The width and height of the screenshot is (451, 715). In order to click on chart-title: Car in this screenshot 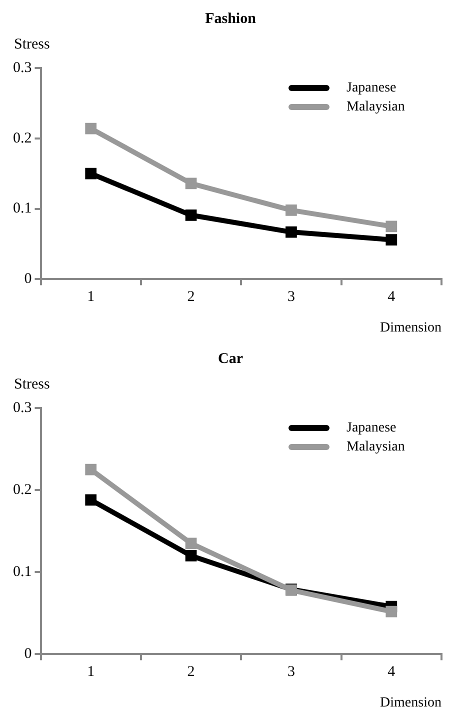, I will do `click(231, 358)`.